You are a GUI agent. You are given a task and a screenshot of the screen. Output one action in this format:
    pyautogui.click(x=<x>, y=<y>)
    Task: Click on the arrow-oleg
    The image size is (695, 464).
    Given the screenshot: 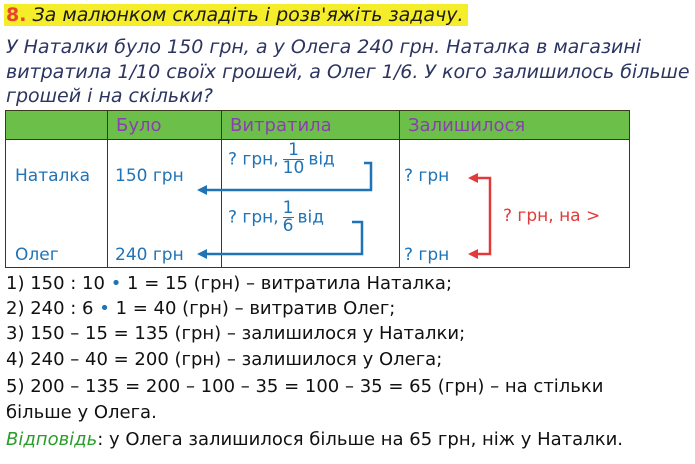 What is the action you would take?
    pyautogui.click(x=284, y=238)
    